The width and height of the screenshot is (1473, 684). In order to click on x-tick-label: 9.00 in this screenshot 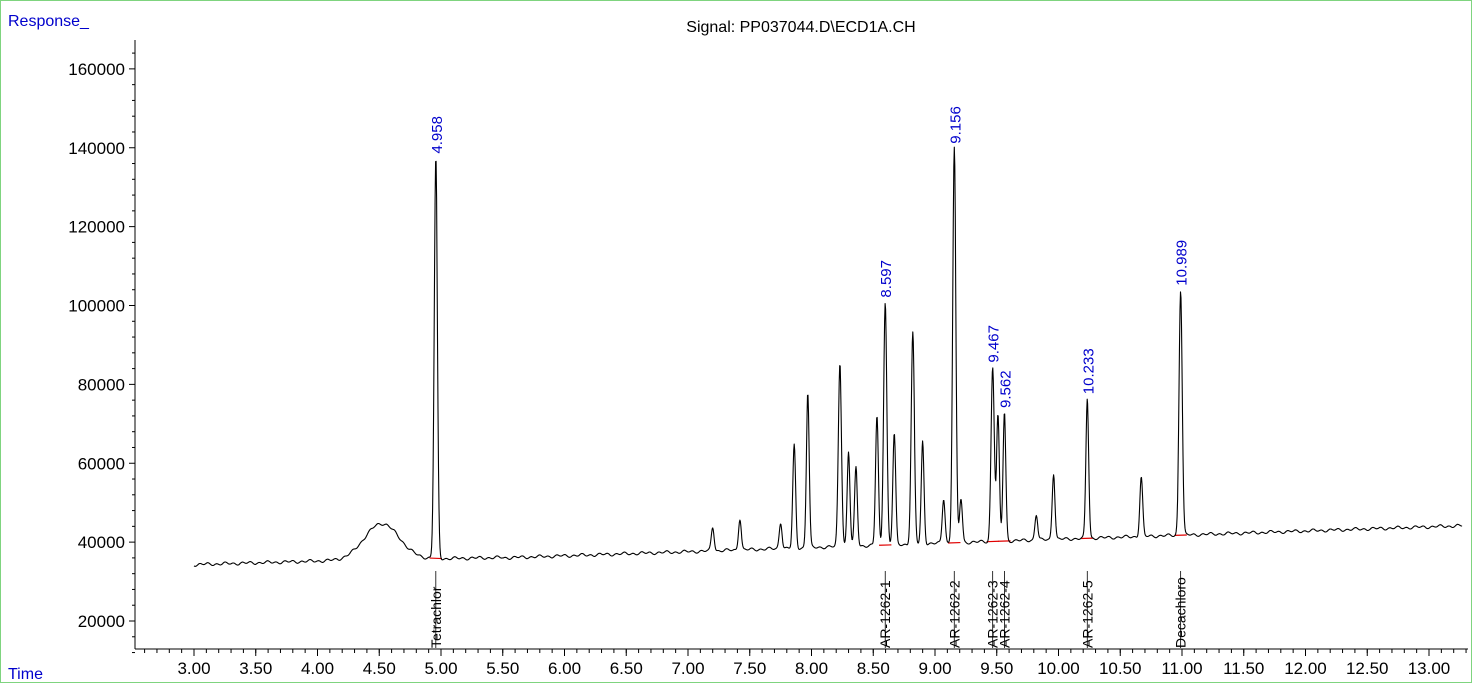, I will do `click(934, 668)`.